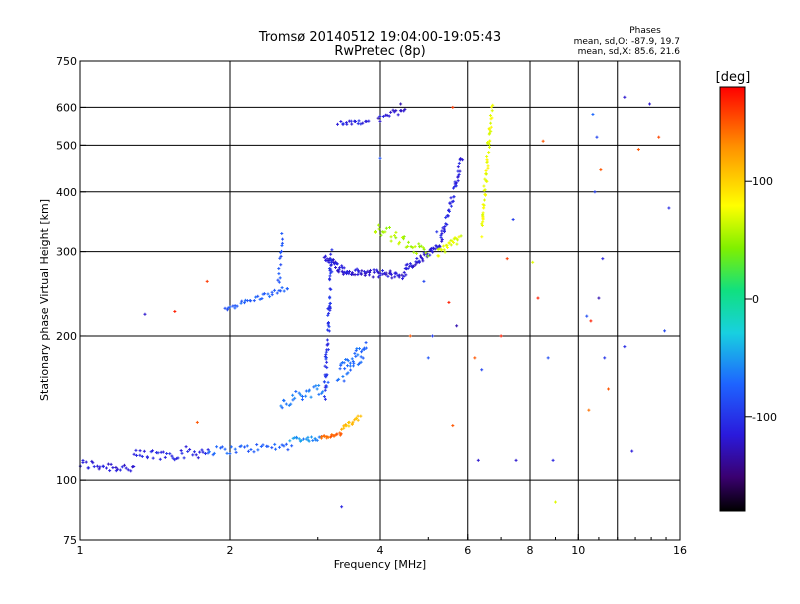 Image resolution: width=800 pixels, height=604 pixels. What do you see at coordinates (66, 61) in the screenshot?
I see `y-tick-label: 750` at bounding box center [66, 61].